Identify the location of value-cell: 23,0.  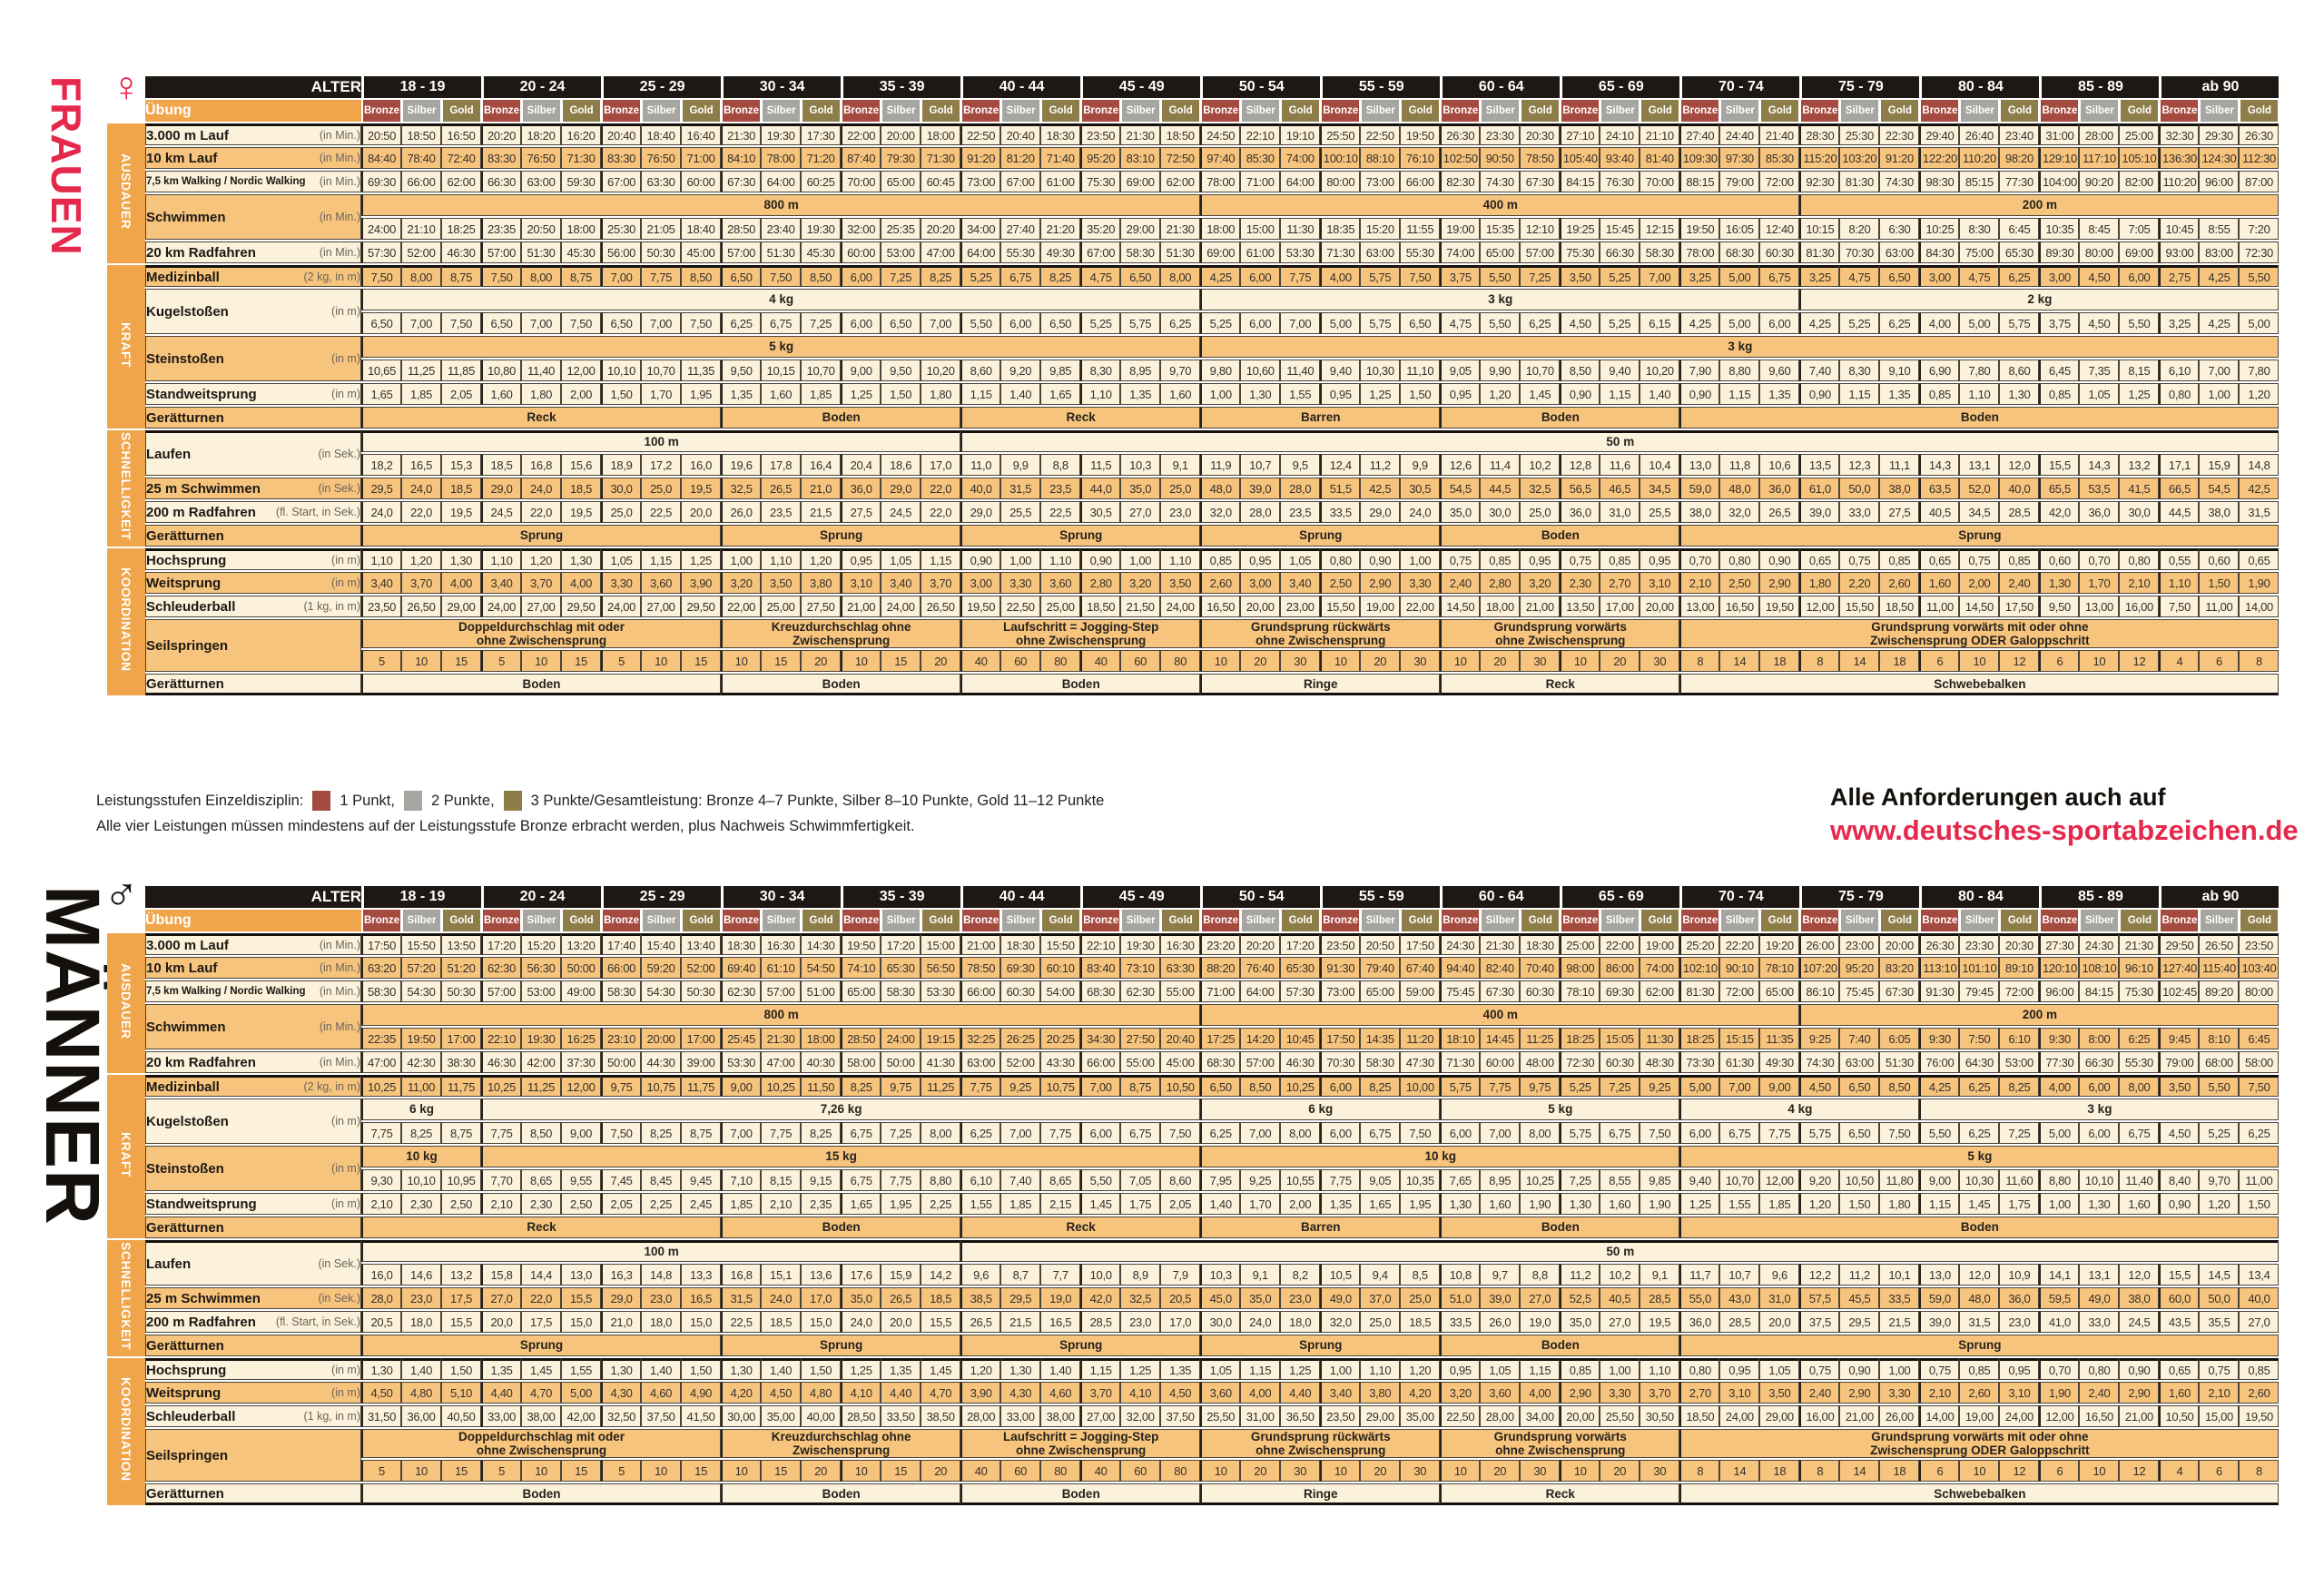
(1180, 512).